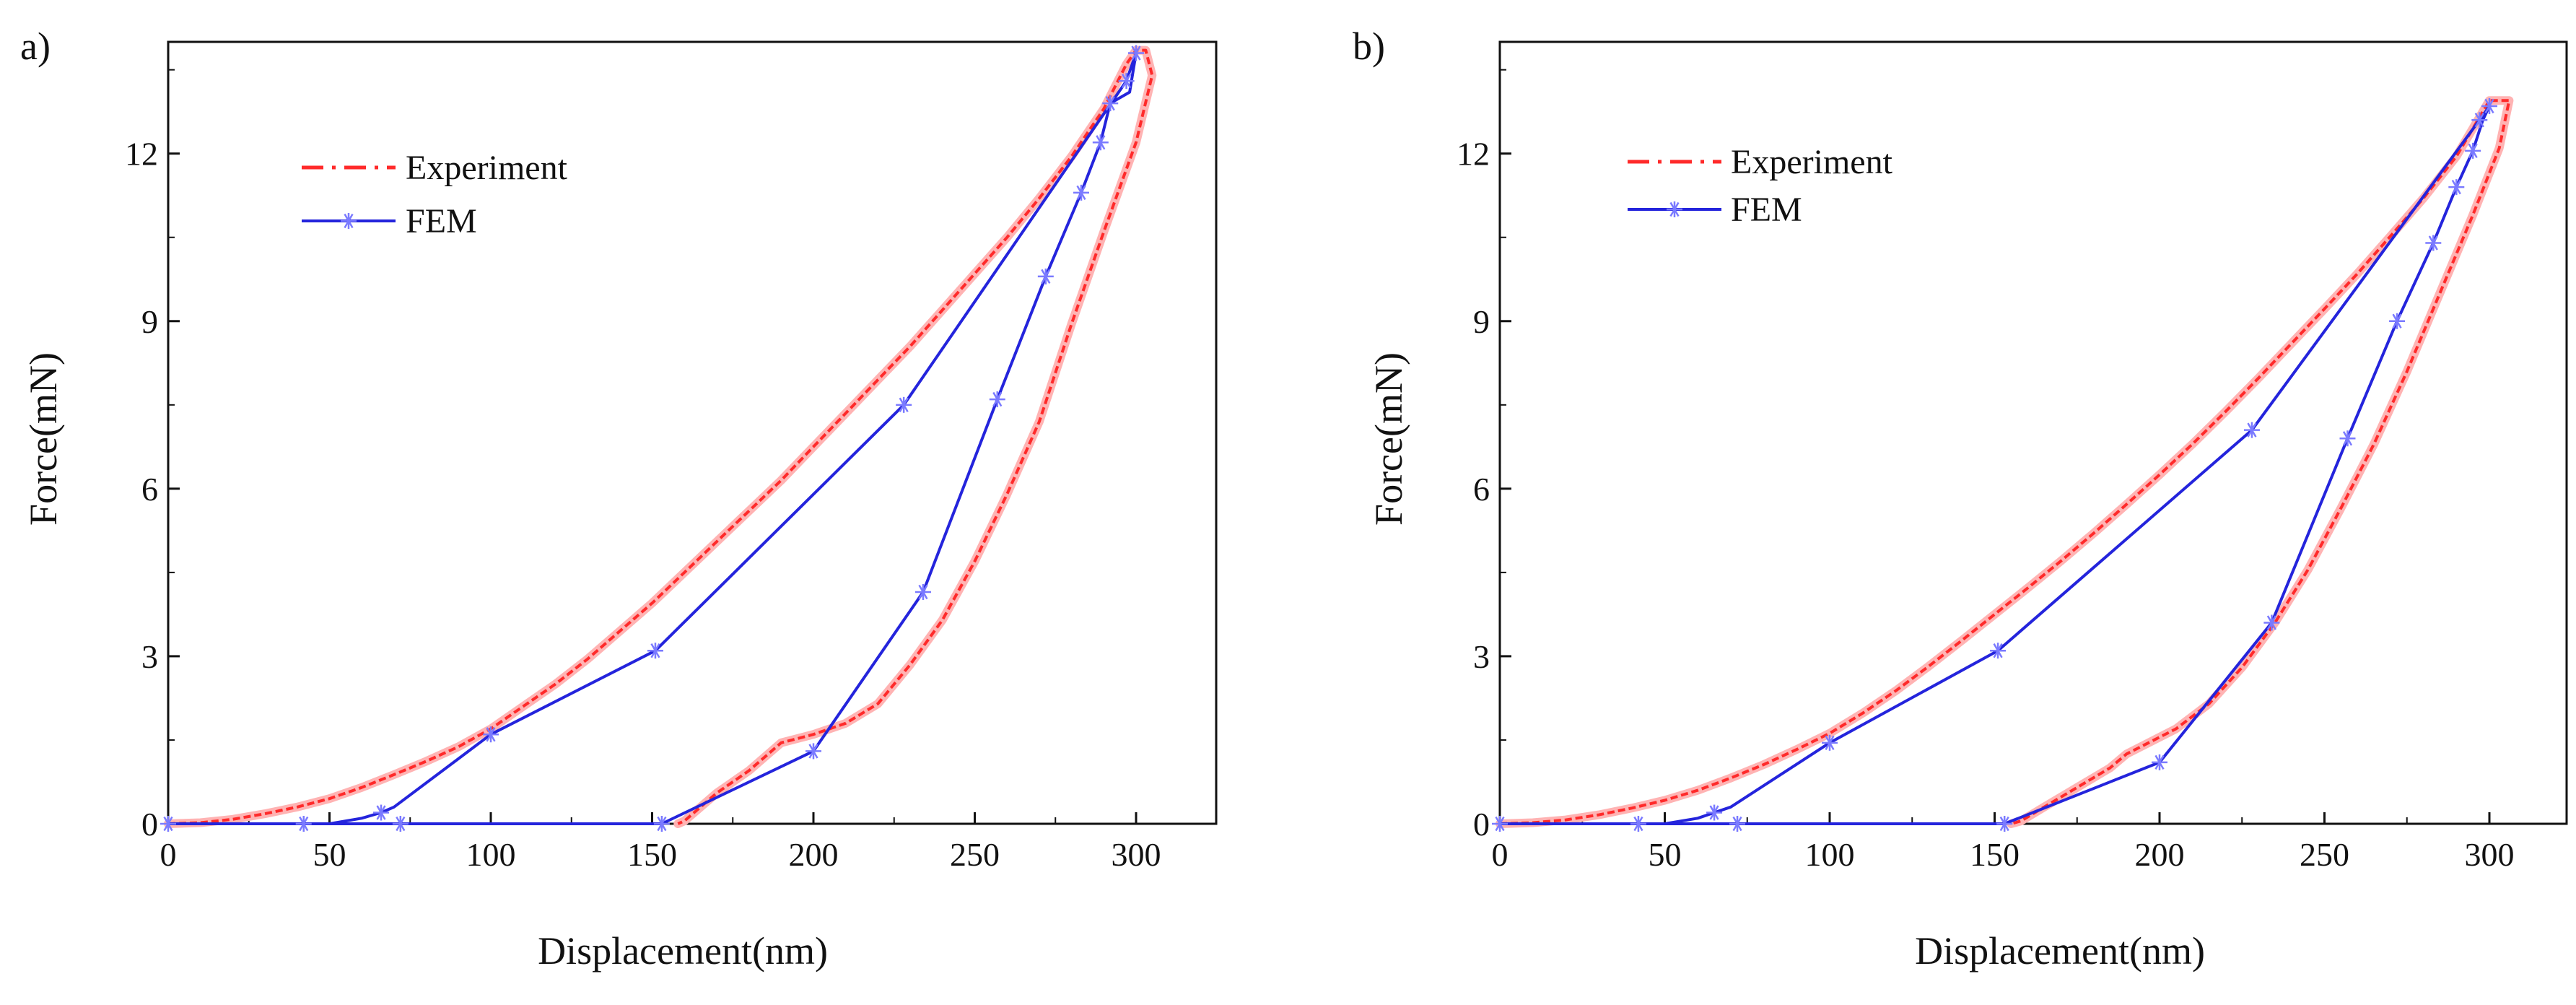  What do you see at coordinates (975, 854) in the screenshot?
I see `x-tick-label-a-5: 250` at bounding box center [975, 854].